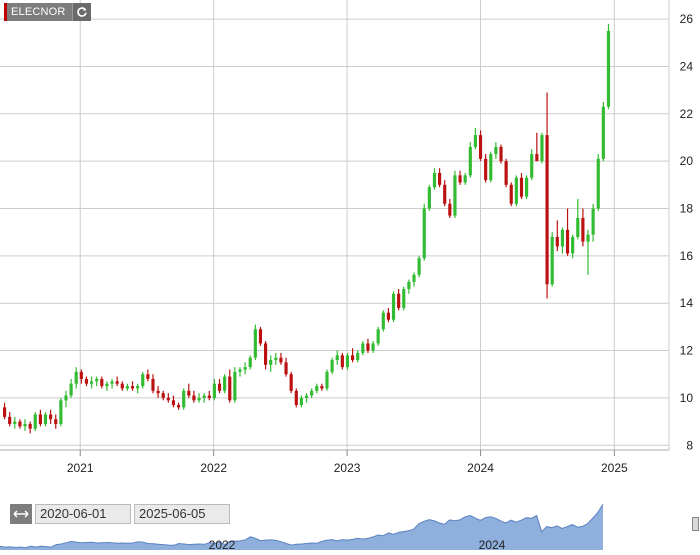 This screenshot has height=555, width=700. Describe the element at coordinates (687, 161) in the screenshot. I see `y-tick-label: 20` at that location.